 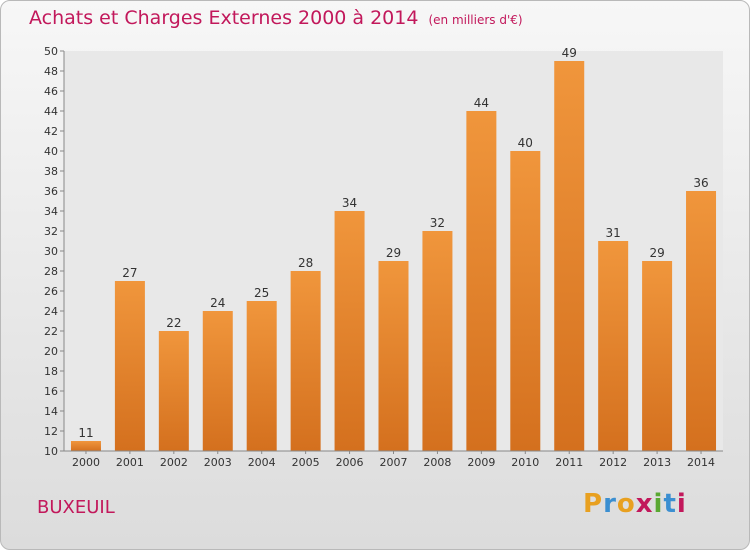 I want to click on y-tick-label: 38, so click(x=51, y=171).